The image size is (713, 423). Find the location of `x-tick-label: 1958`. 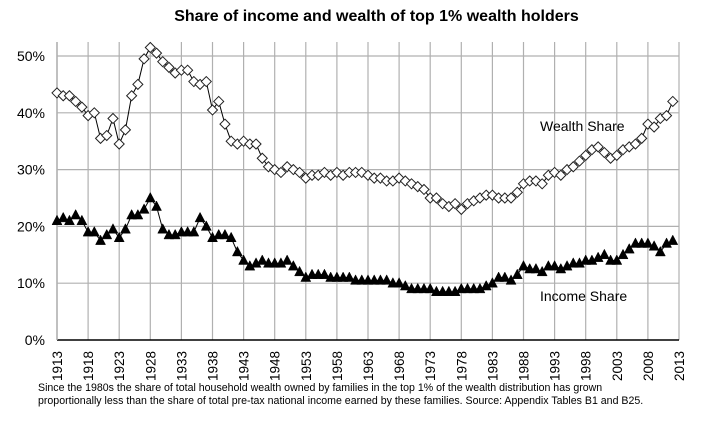

x-tick-label: 1958 is located at coordinates (337, 366).